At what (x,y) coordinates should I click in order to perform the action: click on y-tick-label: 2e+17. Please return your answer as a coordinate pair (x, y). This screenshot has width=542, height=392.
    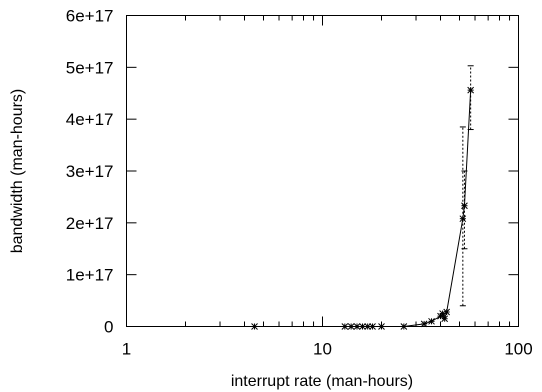
    Looking at the image, I should click on (90, 223).